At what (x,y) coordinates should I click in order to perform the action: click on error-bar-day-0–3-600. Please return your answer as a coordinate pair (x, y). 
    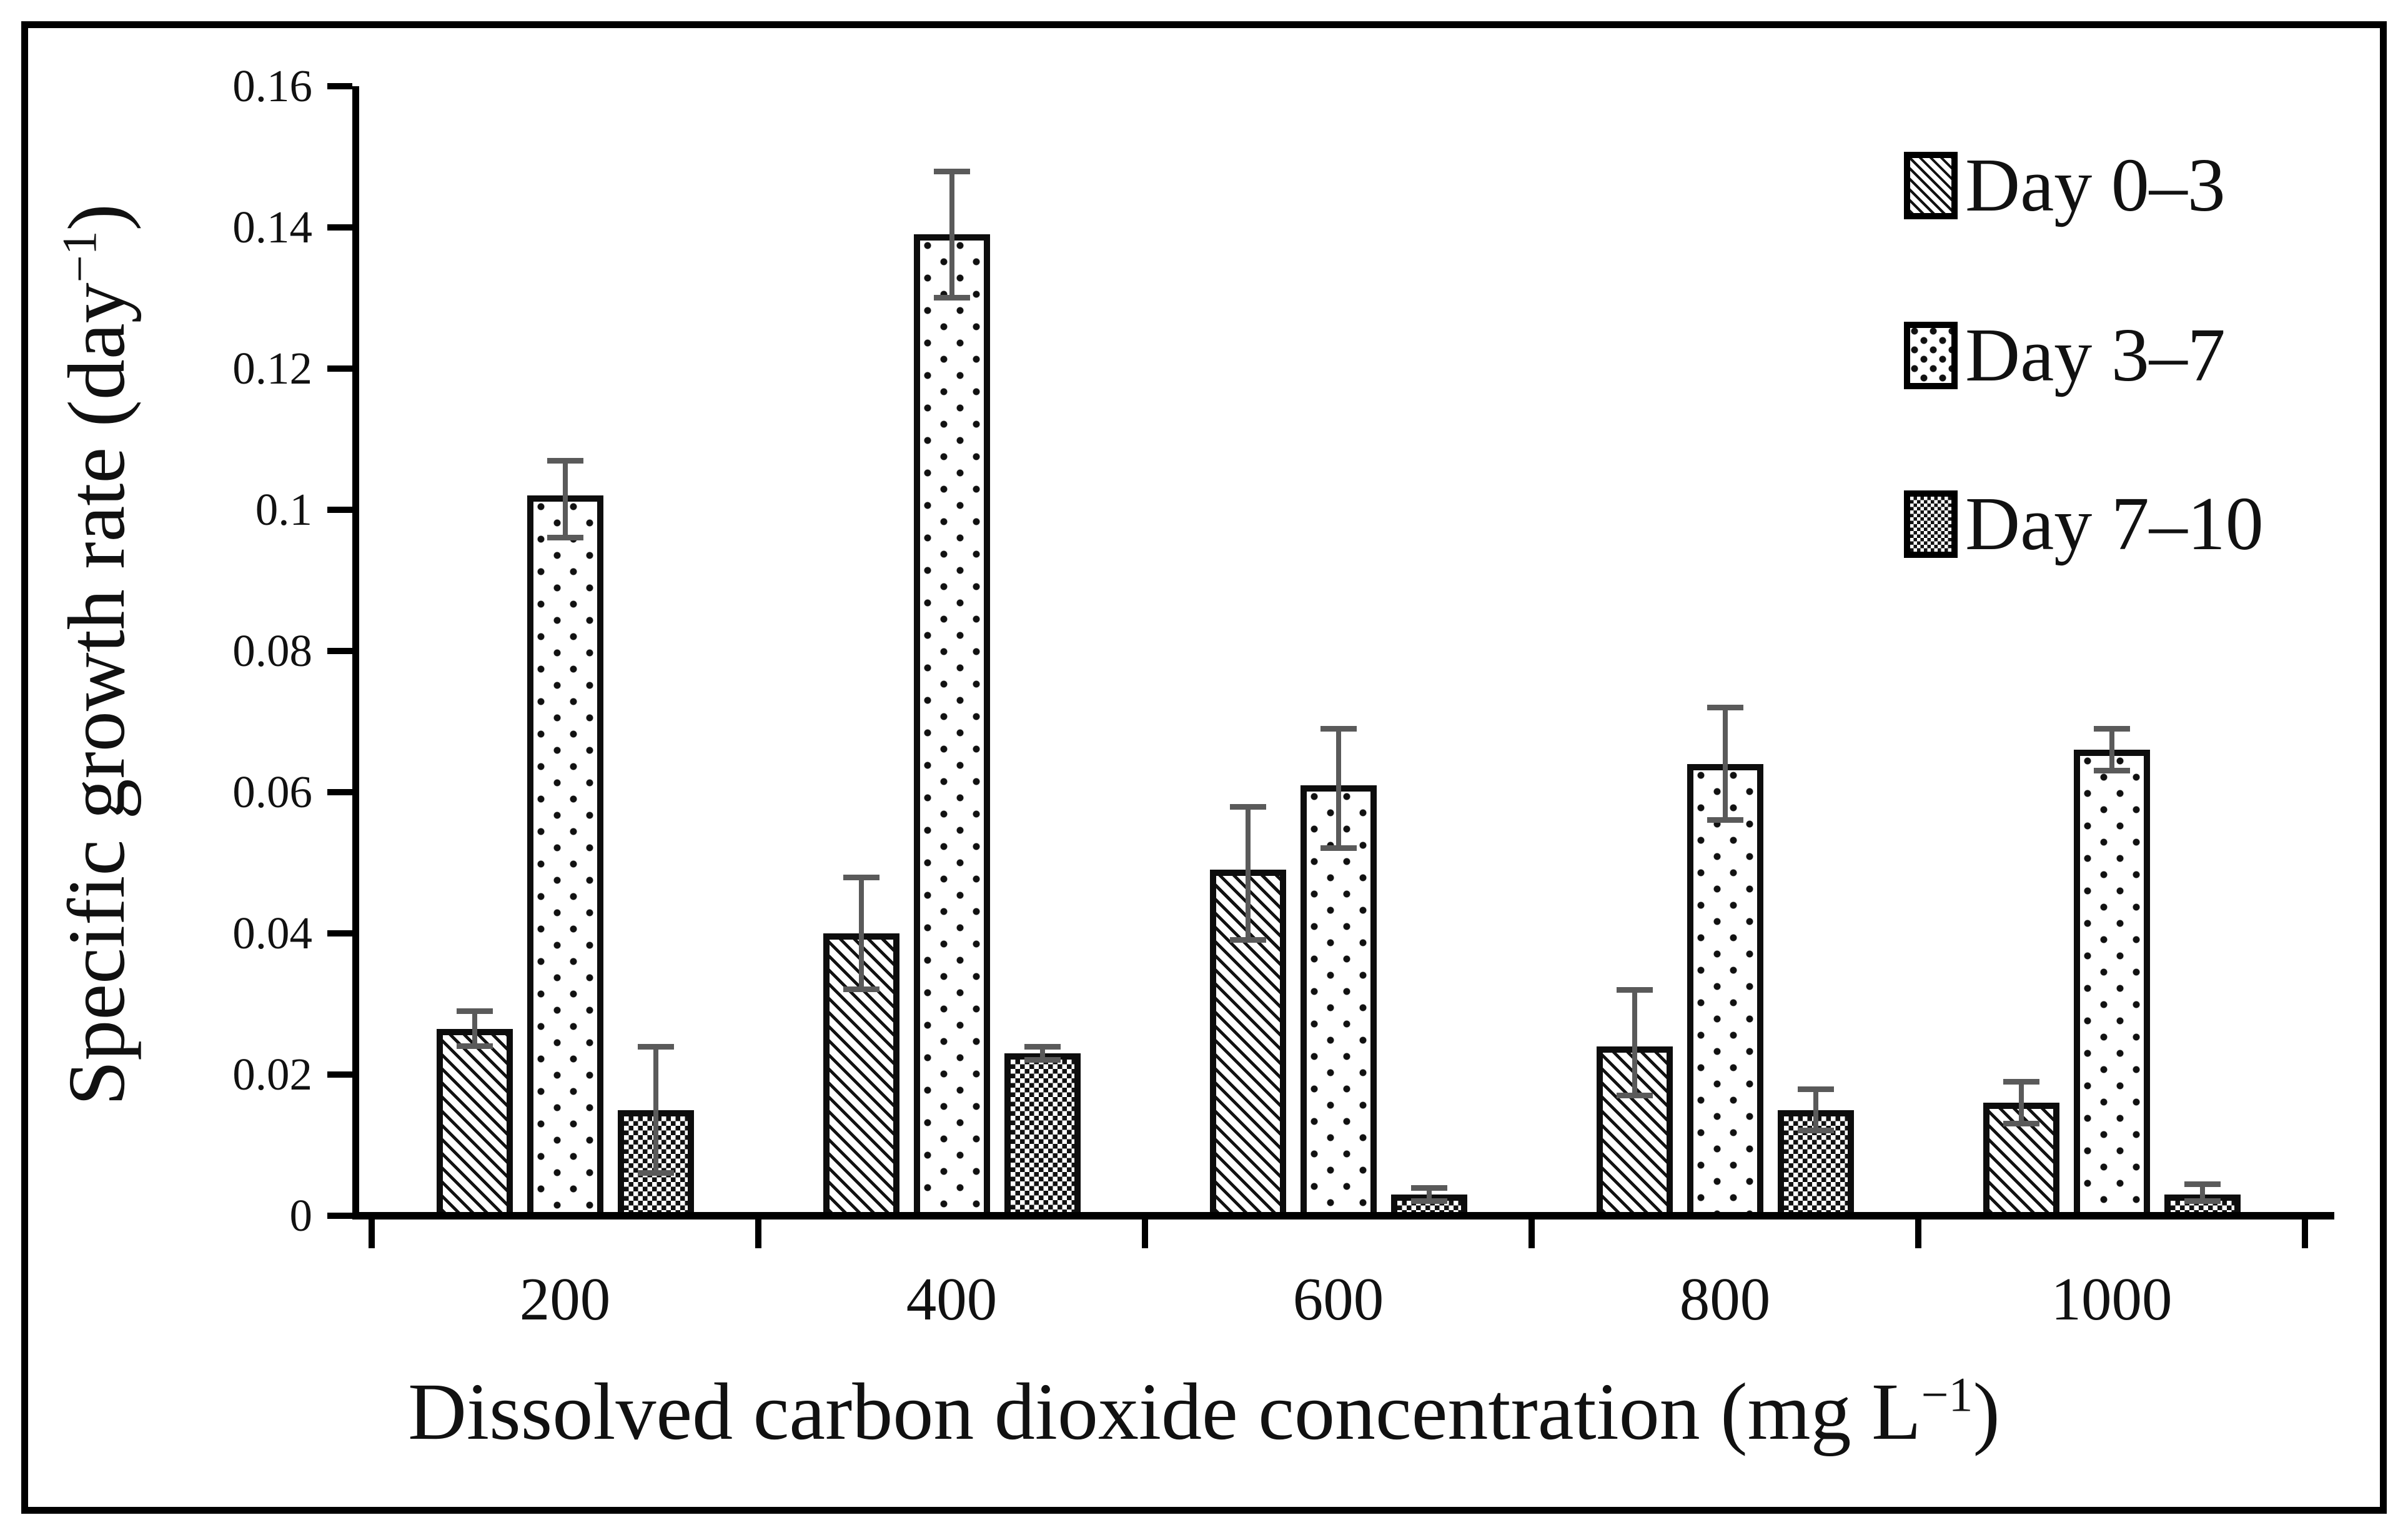
    Looking at the image, I should click on (1248, 873).